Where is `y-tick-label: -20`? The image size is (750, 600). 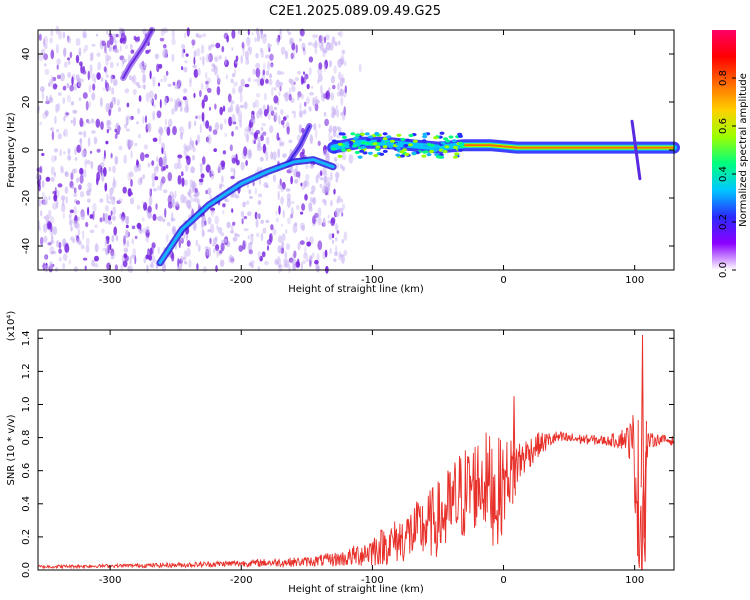
y-tick-label: -20 is located at coordinates (26, 198).